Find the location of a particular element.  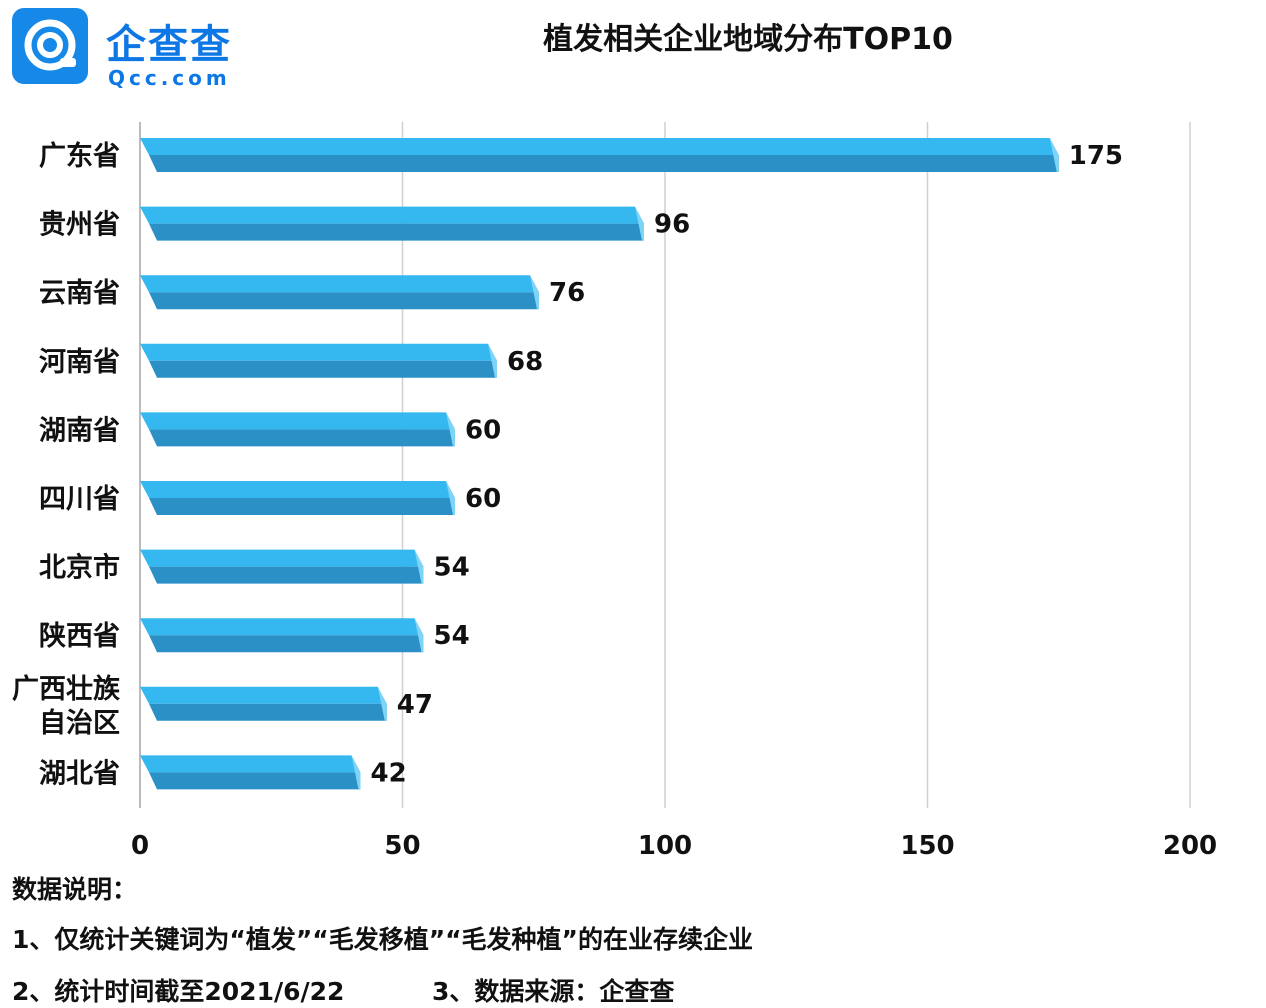

x-tick-label: 100 is located at coordinates (665, 846).